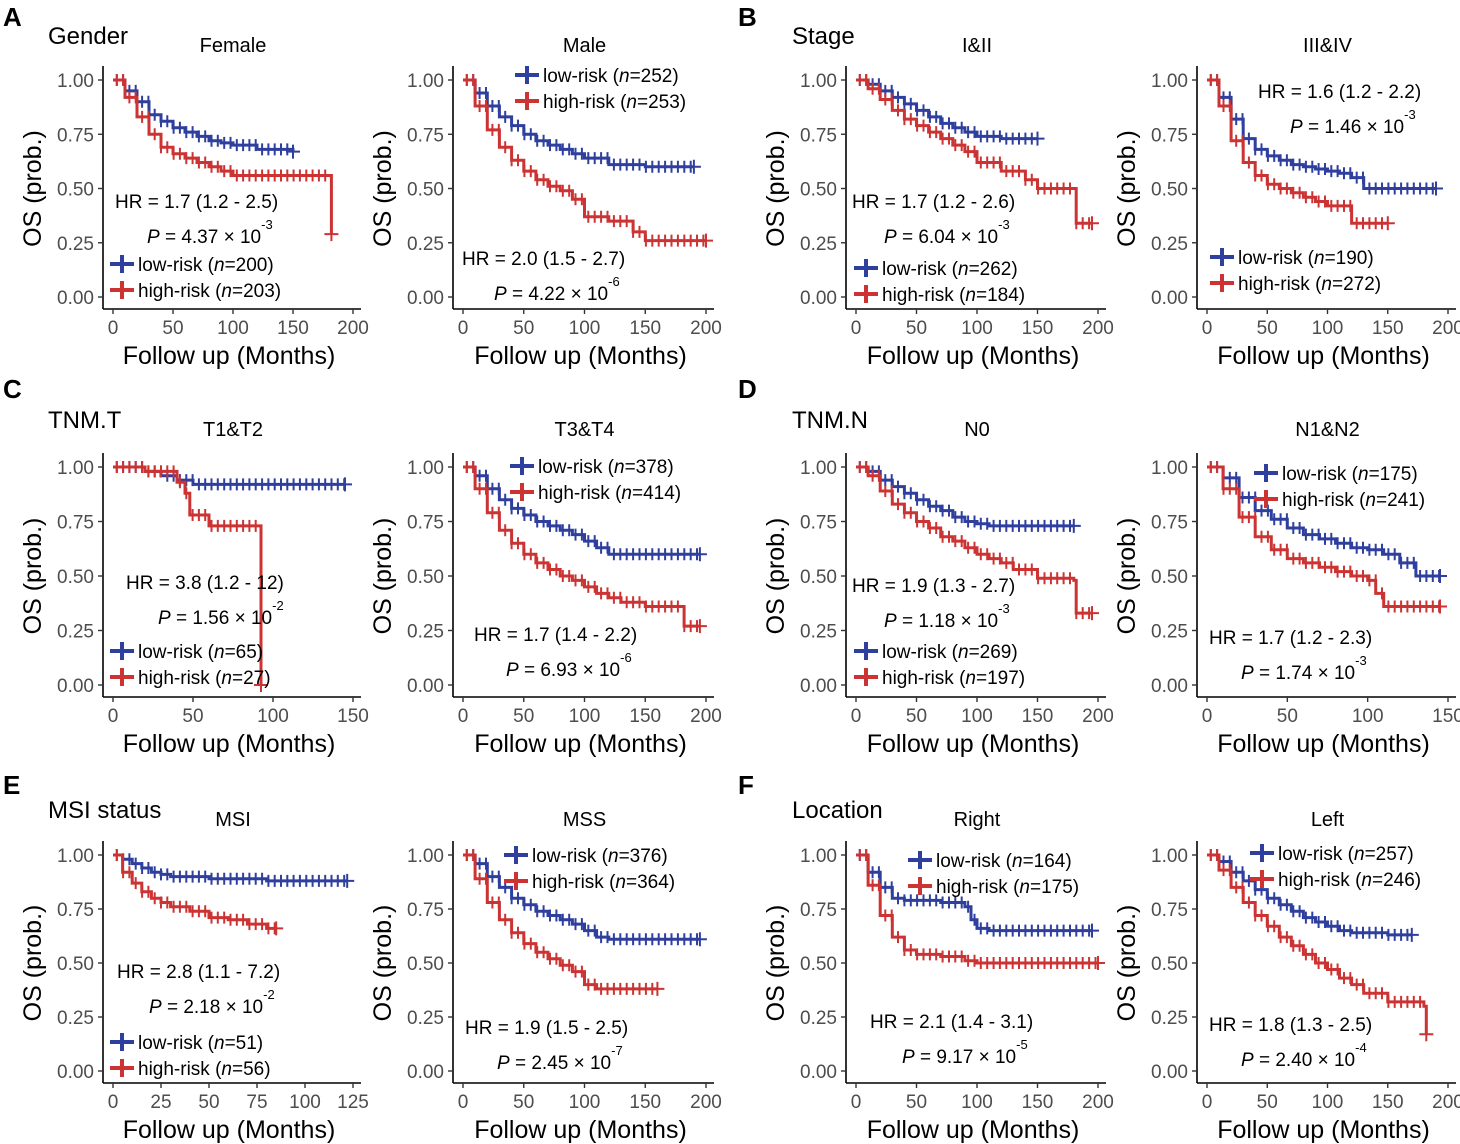 The height and width of the screenshot is (1144, 1460). I want to click on chart-title: I&II, so click(977, 46).